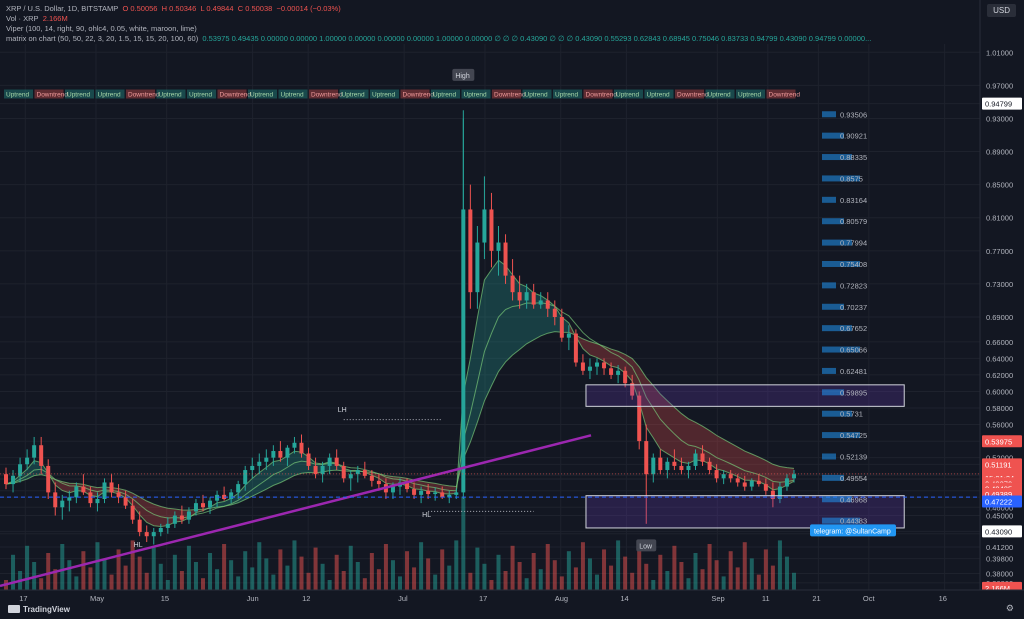 Image resolution: width=1024 pixels, height=619 pixels. Describe the element at coordinates (462, 76) in the screenshot. I see `high-label: High` at that location.